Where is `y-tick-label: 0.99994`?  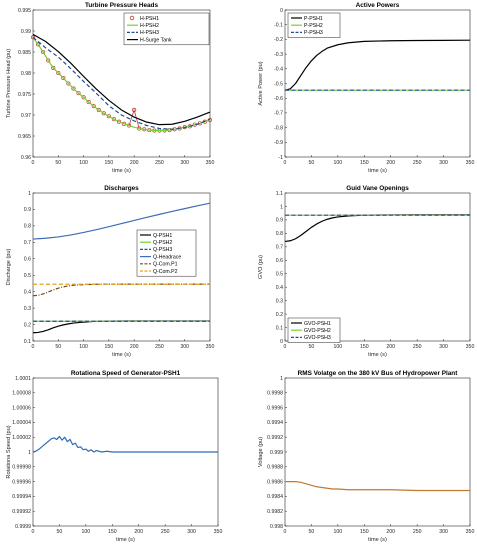 y-tick-label: 0.99994 is located at coordinates (21, 497).